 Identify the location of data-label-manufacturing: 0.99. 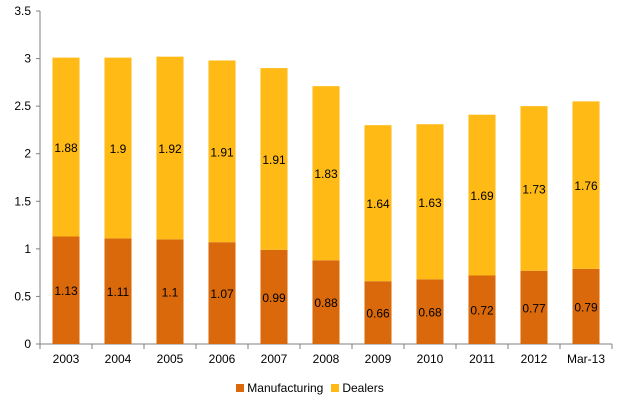
(274, 298).